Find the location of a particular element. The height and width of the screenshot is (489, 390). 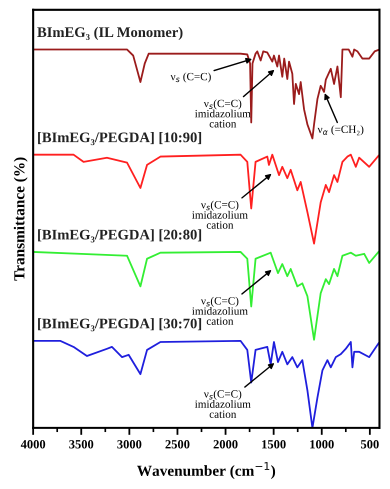

x-tick-label: 2000 is located at coordinates (226, 444).